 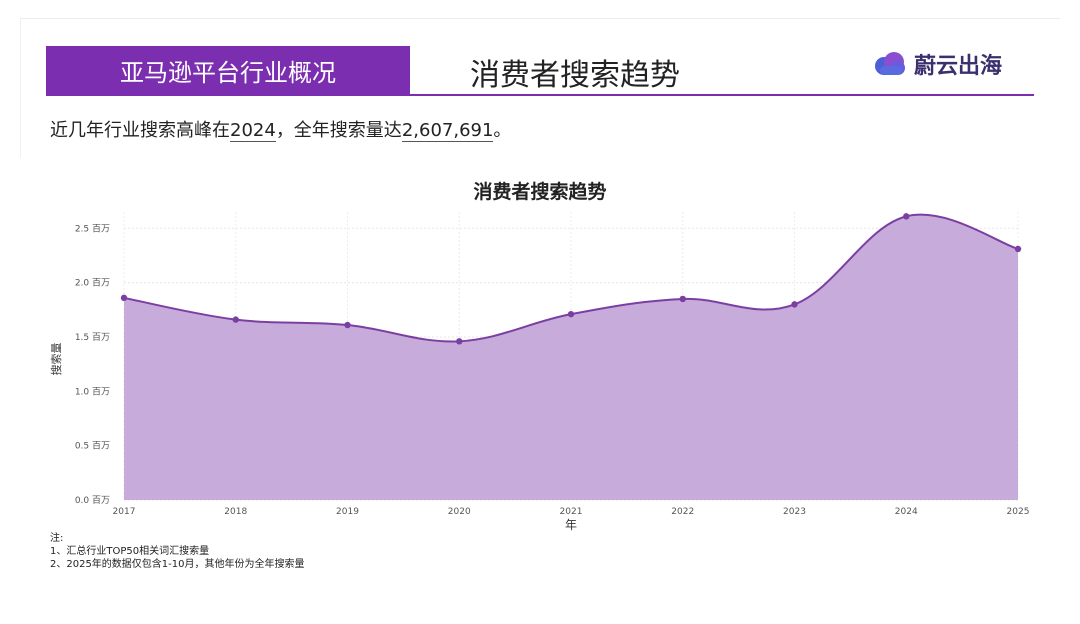 What do you see at coordinates (57, 538) in the screenshot?
I see `notes-heading: 注:` at bounding box center [57, 538].